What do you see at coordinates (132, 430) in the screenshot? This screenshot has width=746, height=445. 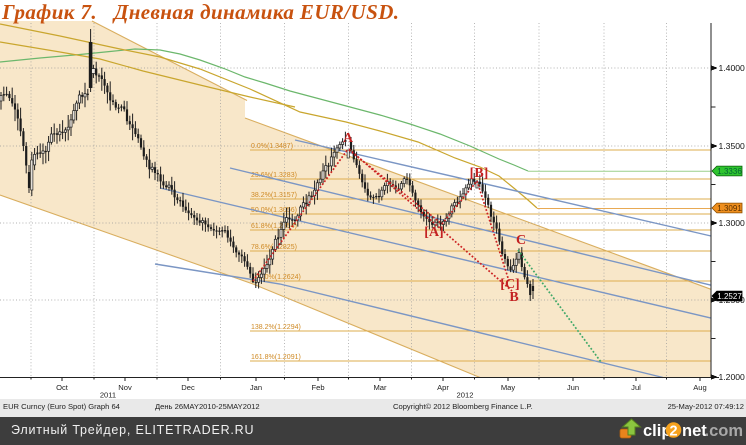 I see `svg-text:Элитный Трейдер, ELITETRADER.R: Элитный Трейдер, ELITETRADER.RU` at bounding box center [132, 430].